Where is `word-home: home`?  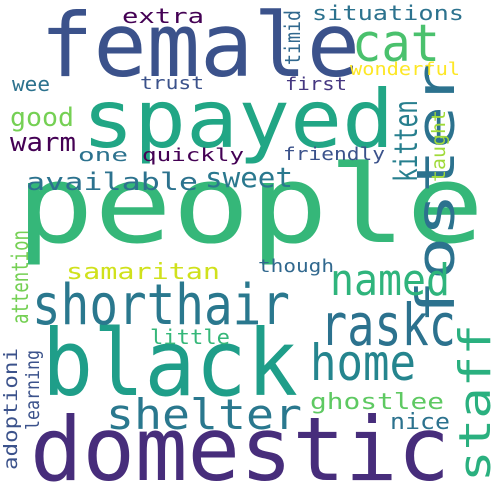
word-home: home is located at coordinates (363, 363).